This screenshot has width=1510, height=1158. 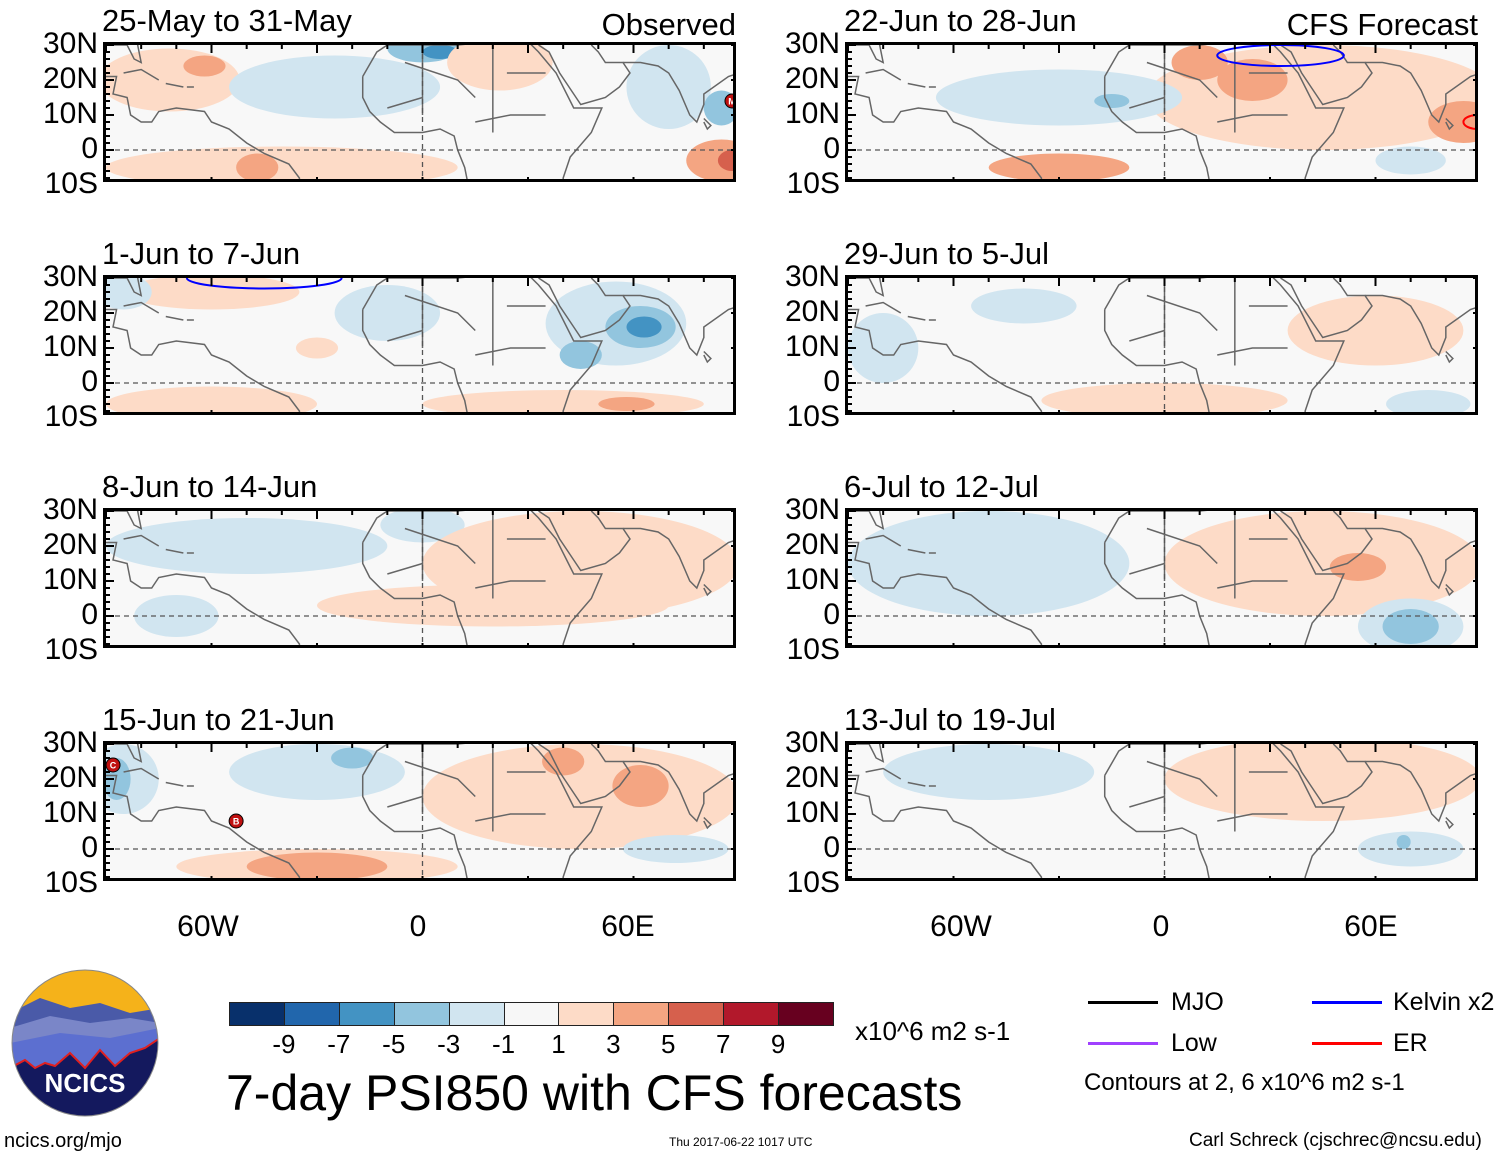 I want to click on map-p7, so click(x=1161, y=578).